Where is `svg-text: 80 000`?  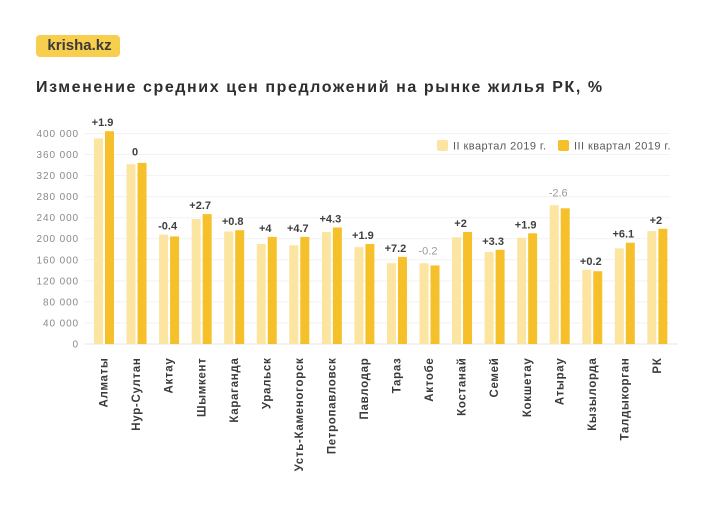 svg-text: 80 000 is located at coordinates (61, 302).